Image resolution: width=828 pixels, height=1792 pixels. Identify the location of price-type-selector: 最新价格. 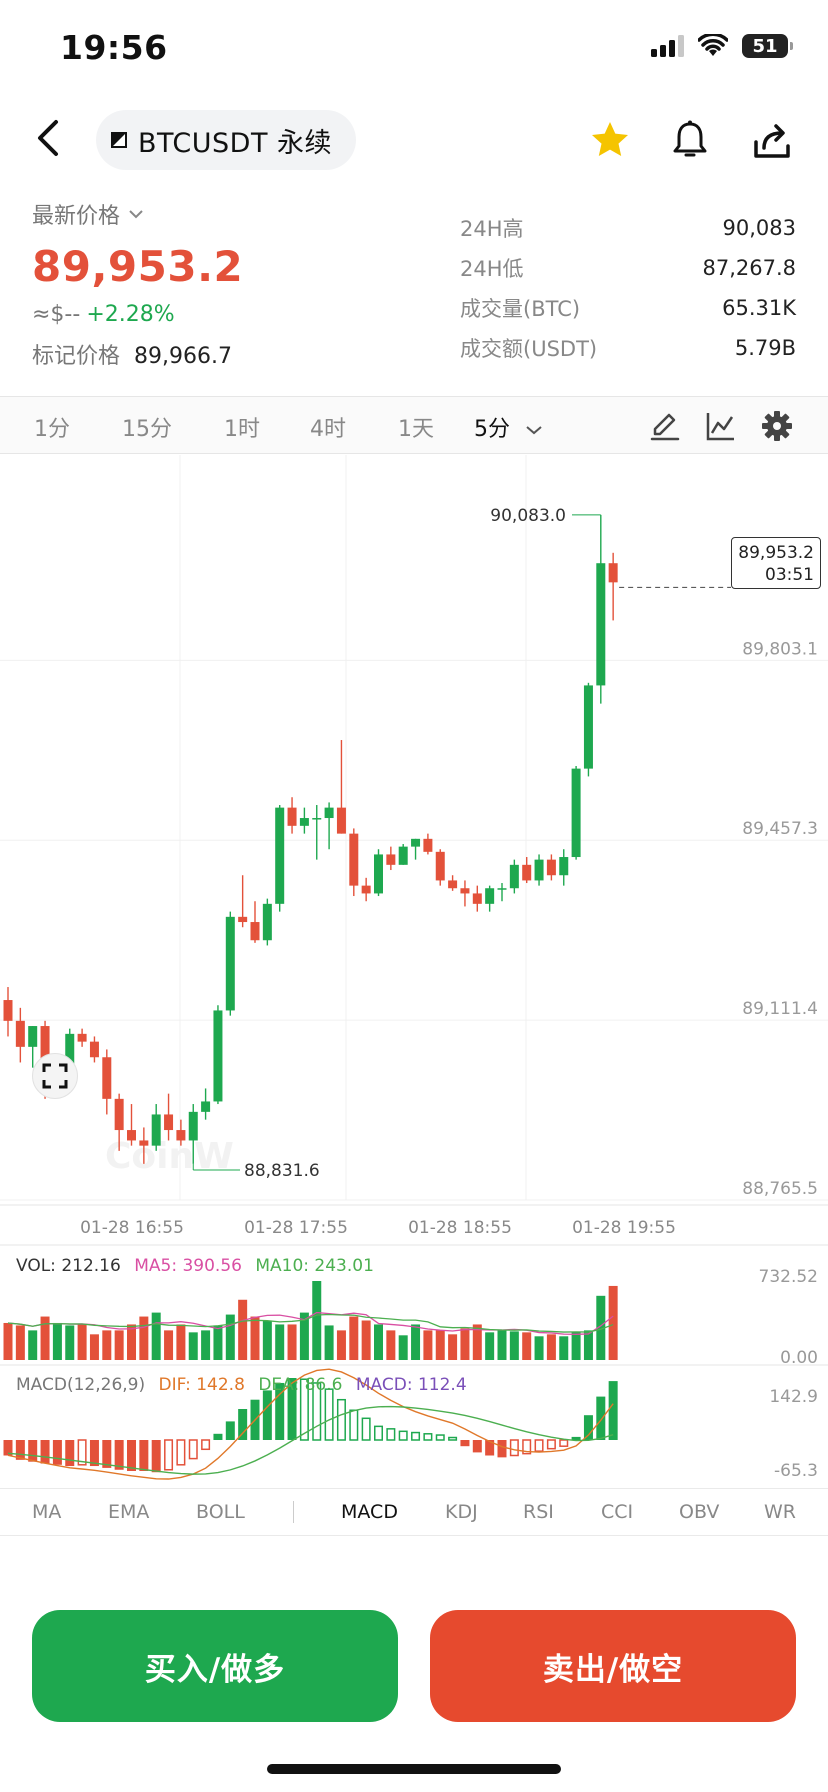
(88, 214).